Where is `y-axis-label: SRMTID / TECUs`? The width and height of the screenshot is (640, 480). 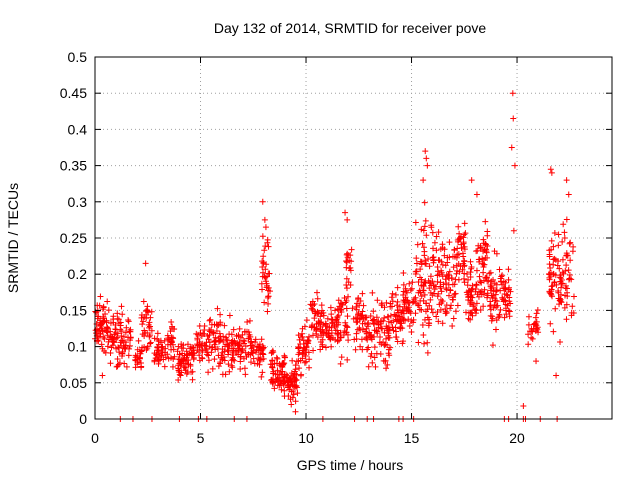 y-axis-label: SRMTID / TECUs is located at coordinates (13, 238).